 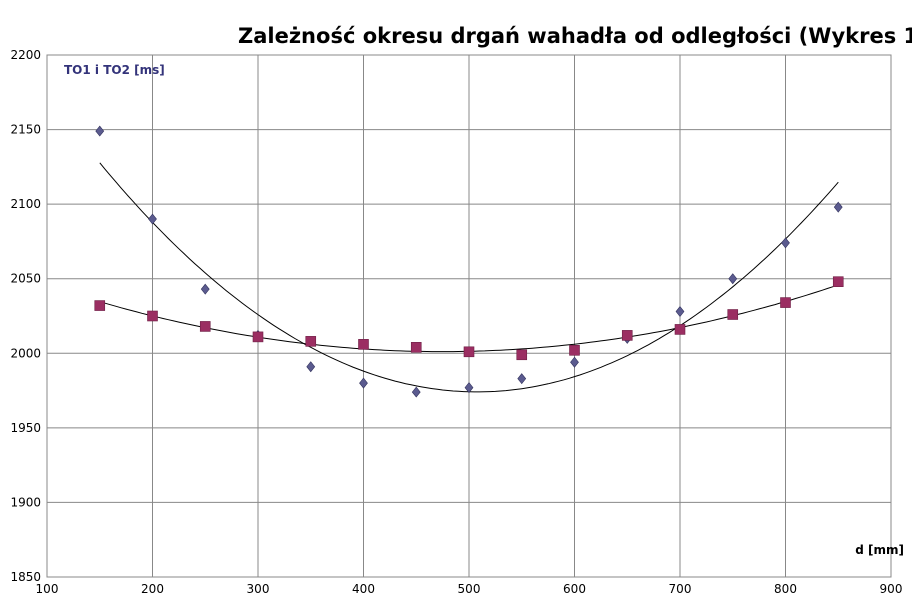 What do you see at coordinates (363, 589) in the screenshot?
I see `x-tick-label: 400` at bounding box center [363, 589].